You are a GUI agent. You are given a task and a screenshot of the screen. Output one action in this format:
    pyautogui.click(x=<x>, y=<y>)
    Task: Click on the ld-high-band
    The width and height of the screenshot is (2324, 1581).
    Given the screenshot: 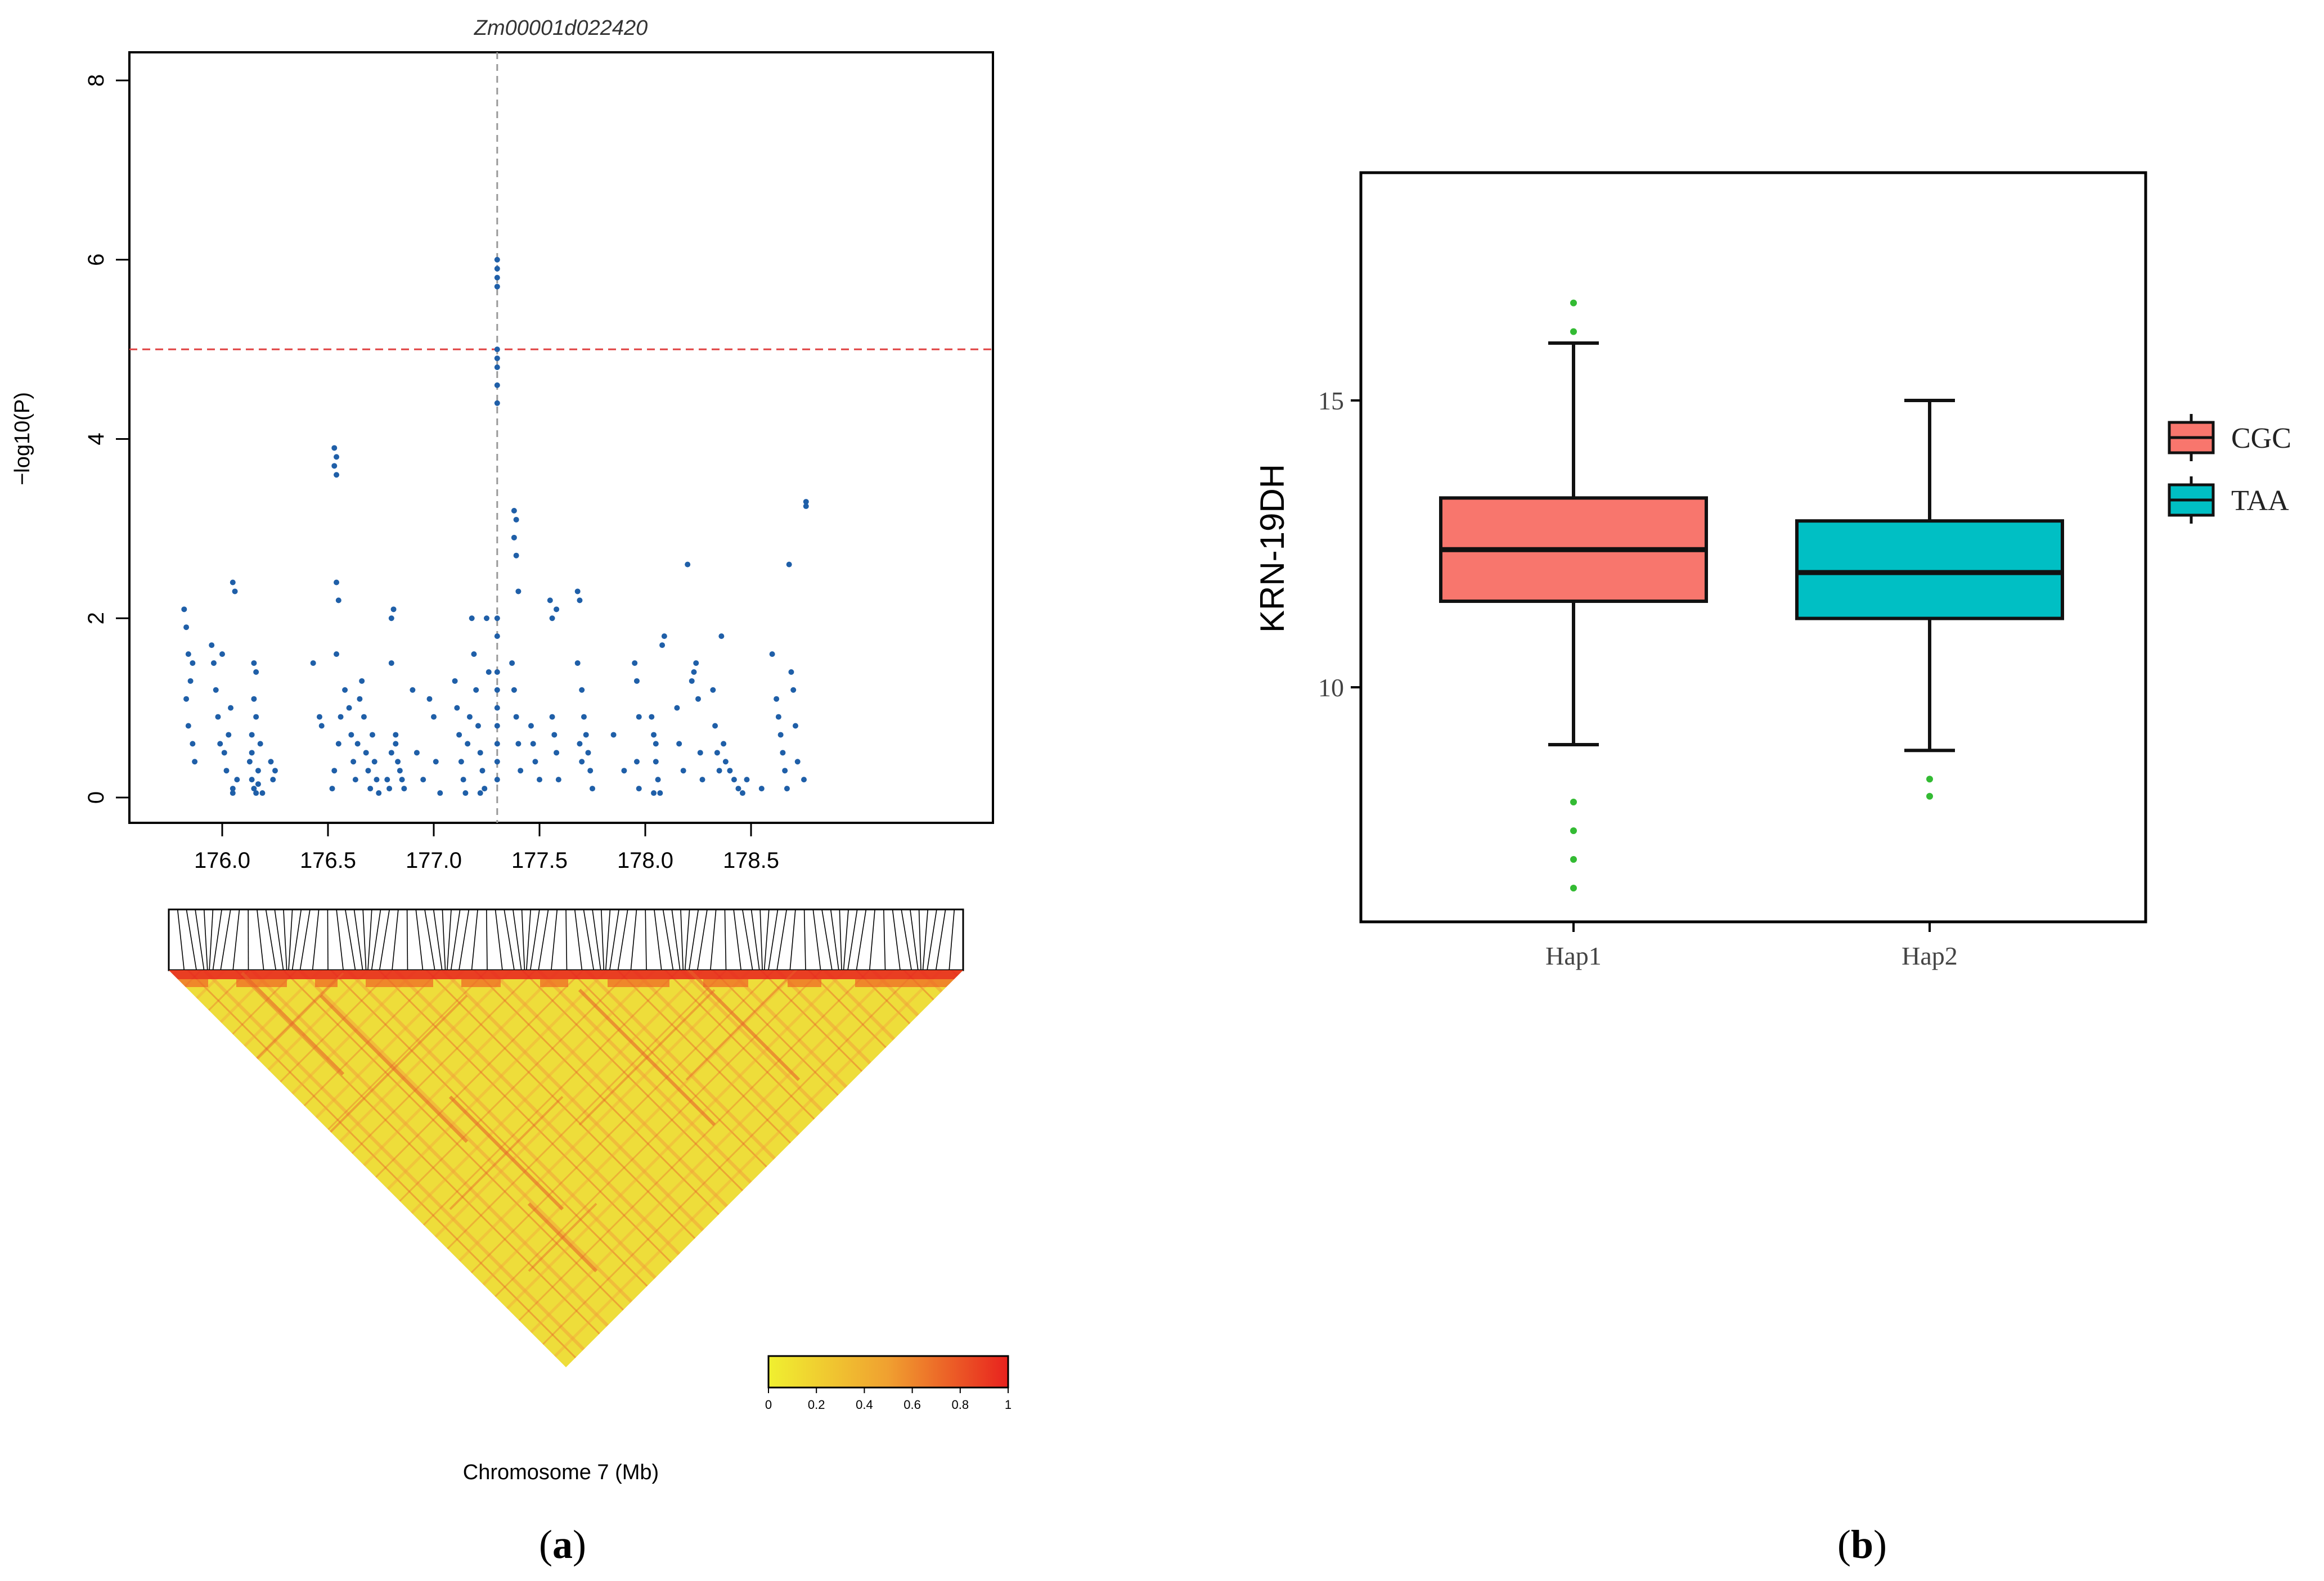 What is the action you would take?
    pyautogui.click(x=566, y=974)
    